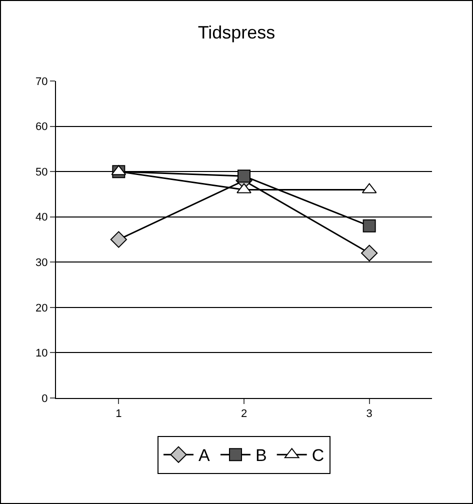 The height and width of the screenshot is (504, 473). What do you see at coordinates (42, 172) in the screenshot?
I see `y-tick-label: 50` at bounding box center [42, 172].